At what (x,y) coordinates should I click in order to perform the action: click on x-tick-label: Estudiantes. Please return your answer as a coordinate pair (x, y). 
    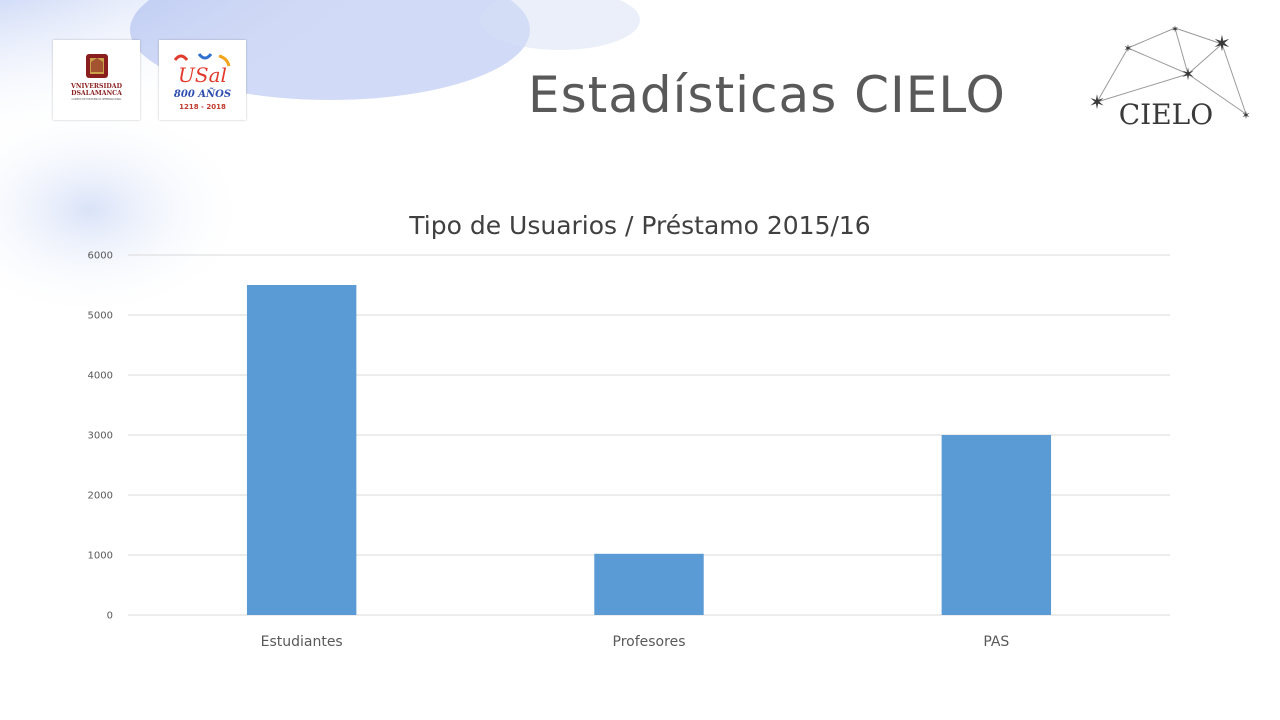
    Looking at the image, I should click on (302, 642).